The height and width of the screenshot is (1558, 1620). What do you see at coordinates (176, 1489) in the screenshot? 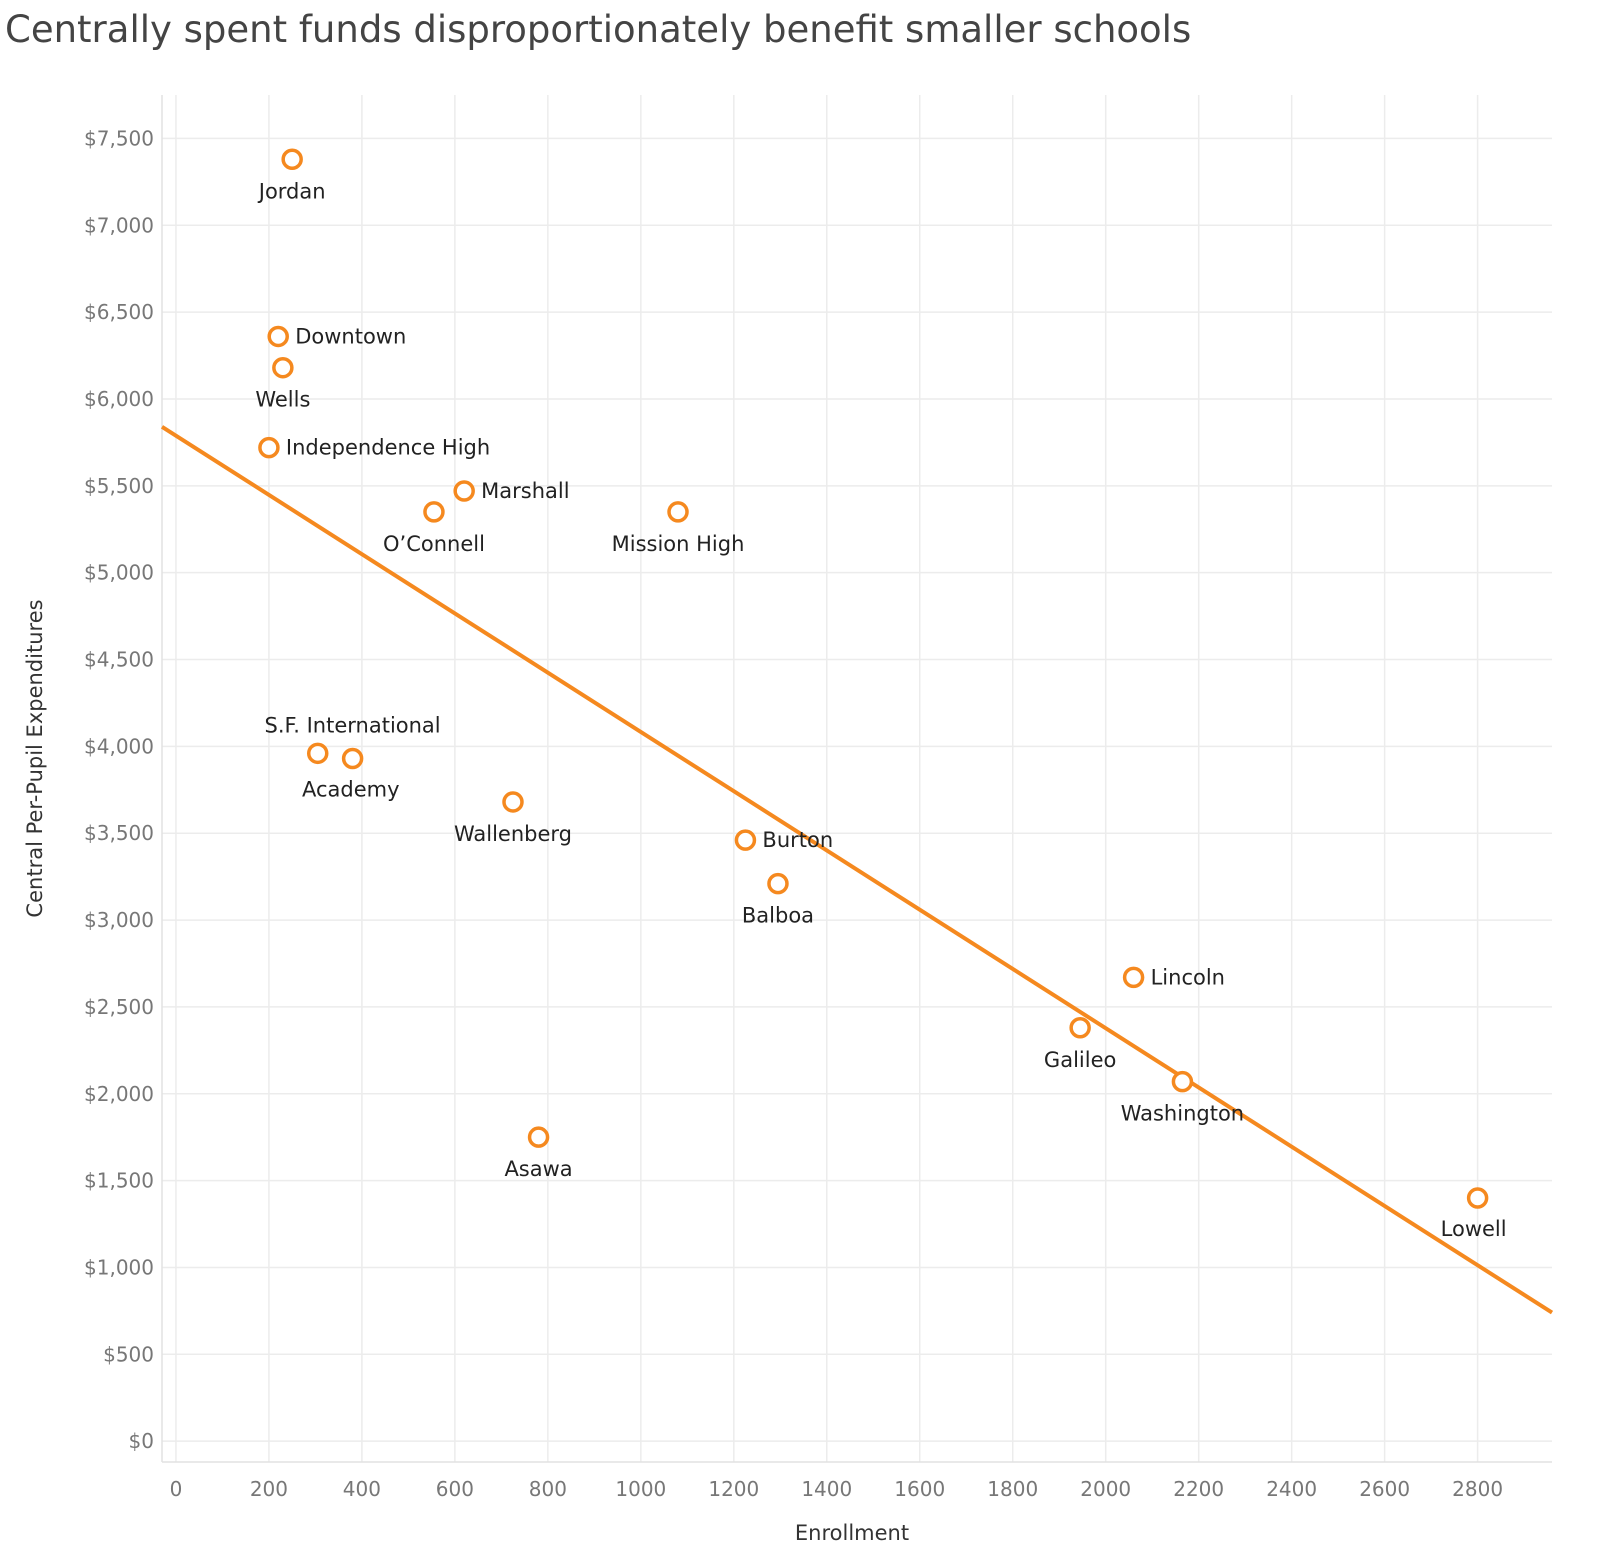
I see `x-tick-label: 0` at bounding box center [176, 1489].